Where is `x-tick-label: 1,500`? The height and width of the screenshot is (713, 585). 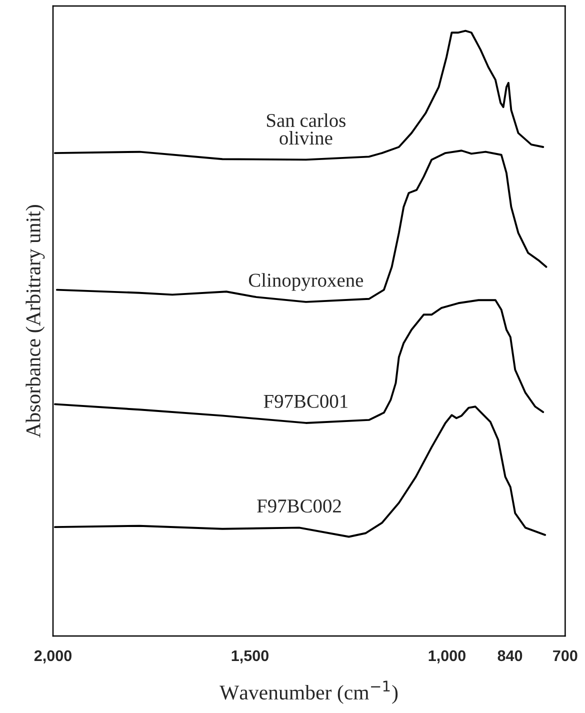
x-tick-label: 1,500 is located at coordinates (250, 657).